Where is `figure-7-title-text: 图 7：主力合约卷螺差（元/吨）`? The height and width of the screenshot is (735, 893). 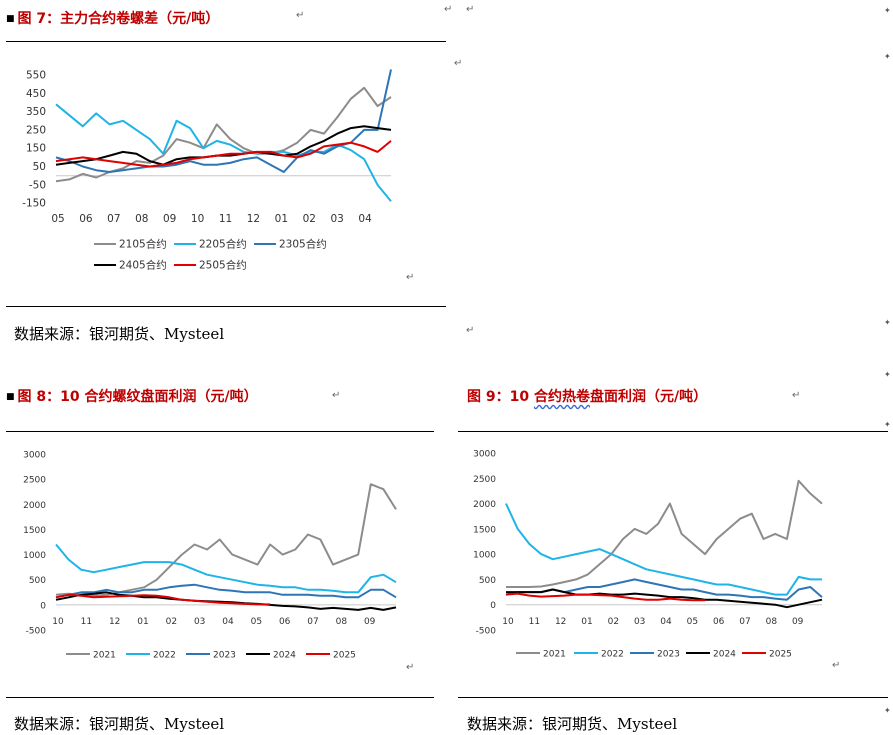 figure-7-title-text: 图 7：主力合约卷螺差（元/吨） is located at coordinates (118, 19).